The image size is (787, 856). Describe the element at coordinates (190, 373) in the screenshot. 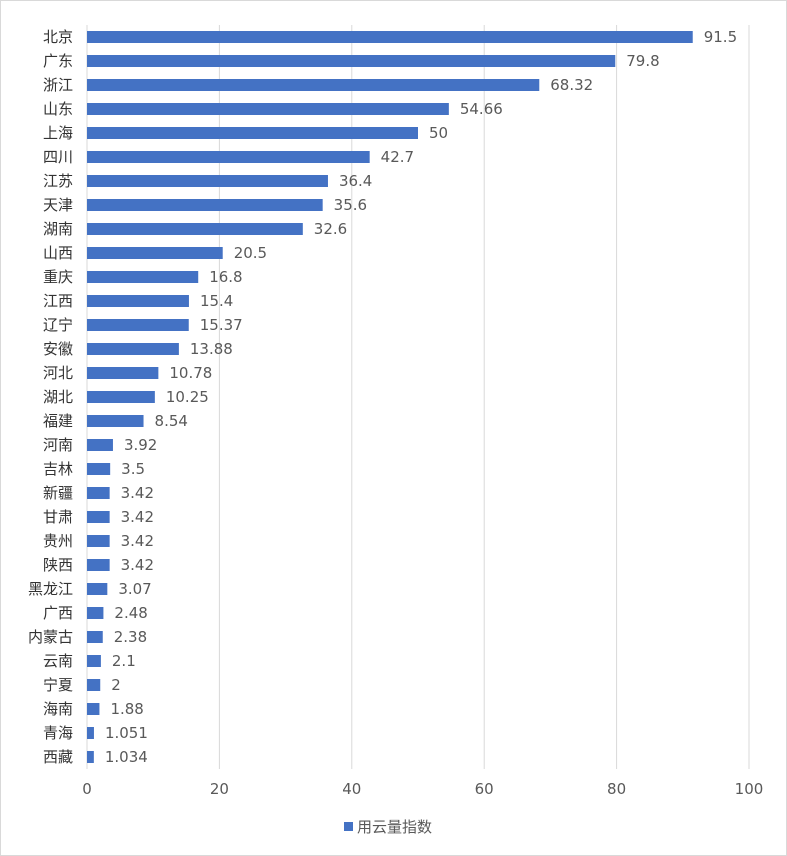

I see `data-label: 10.78` at that location.